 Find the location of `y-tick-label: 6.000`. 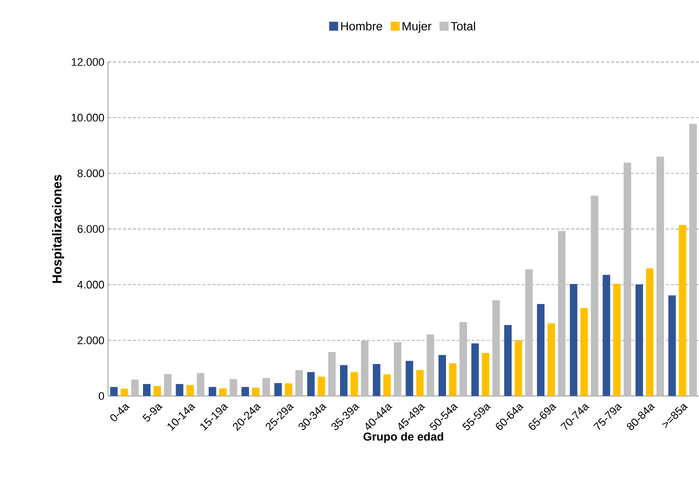

y-tick-label: 6.000 is located at coordinates (91, 229).